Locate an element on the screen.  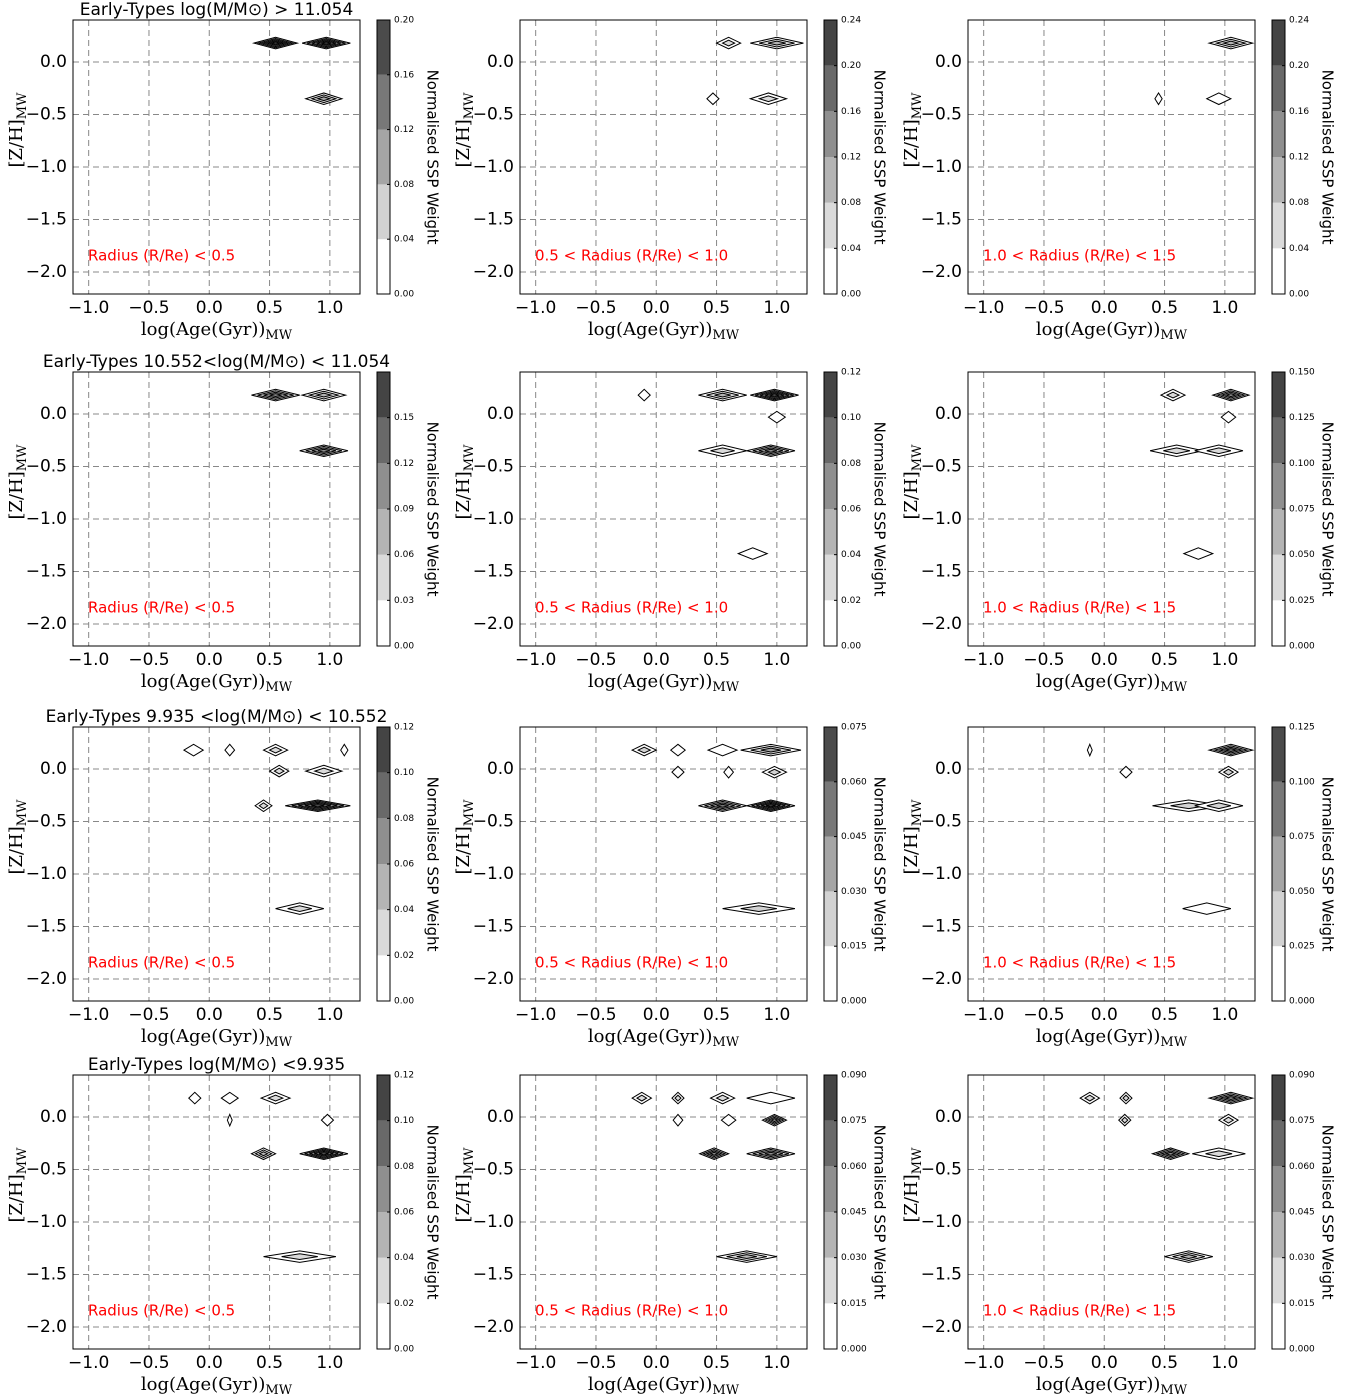
colorbar-tick-label: 0.075 is located at coordinates (1302, 1121).